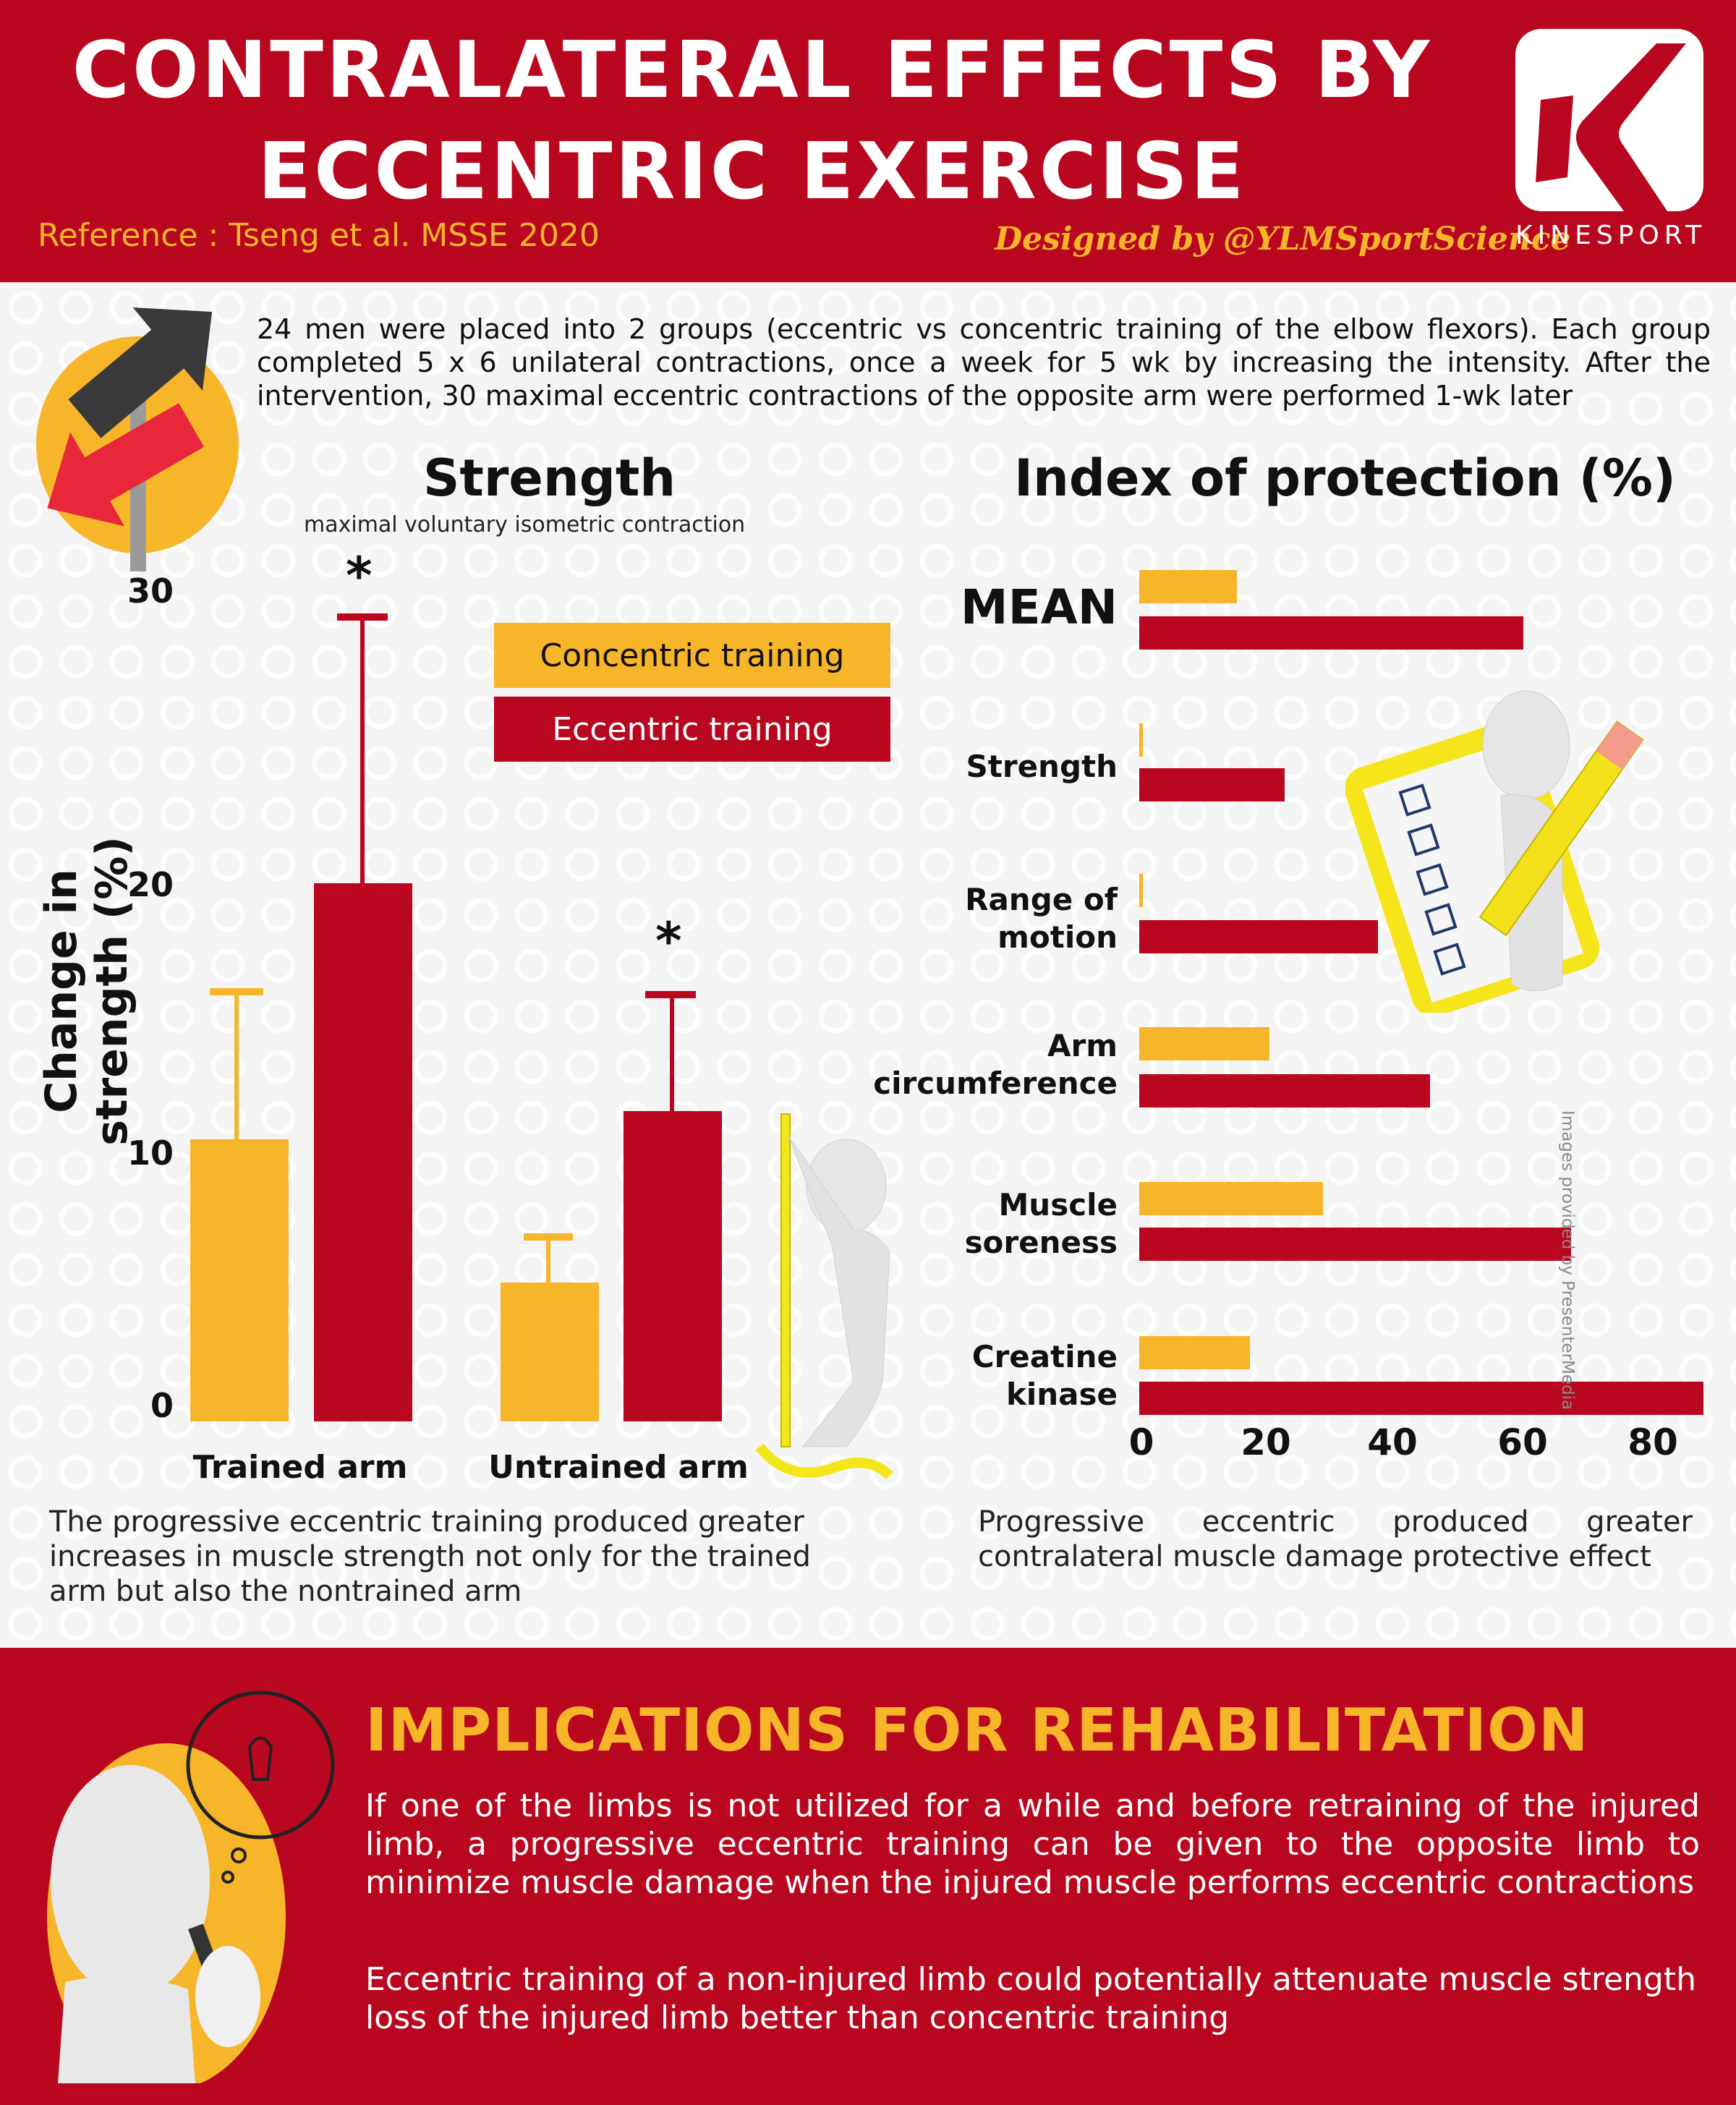 The width and height of the screenshot is (1736, 2105). Describe the element at coordinates (1039, 607) in the screenshot. I see `category-mean: MEAN` at that location.